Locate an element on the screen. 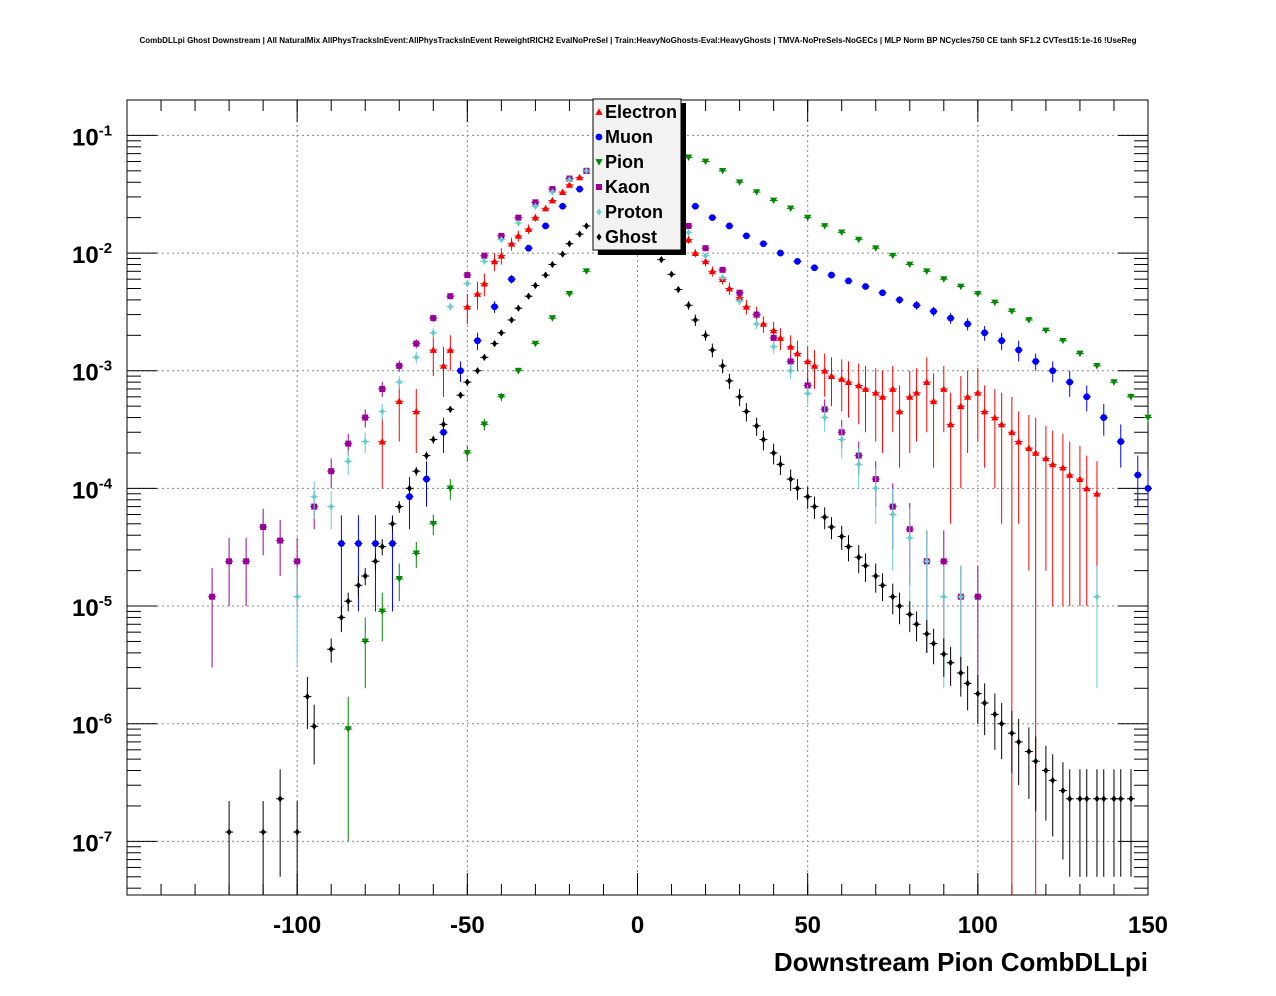 This screenshot has height=996, width=1276. legend-marker-ghost is located at coordinates (599, 237).